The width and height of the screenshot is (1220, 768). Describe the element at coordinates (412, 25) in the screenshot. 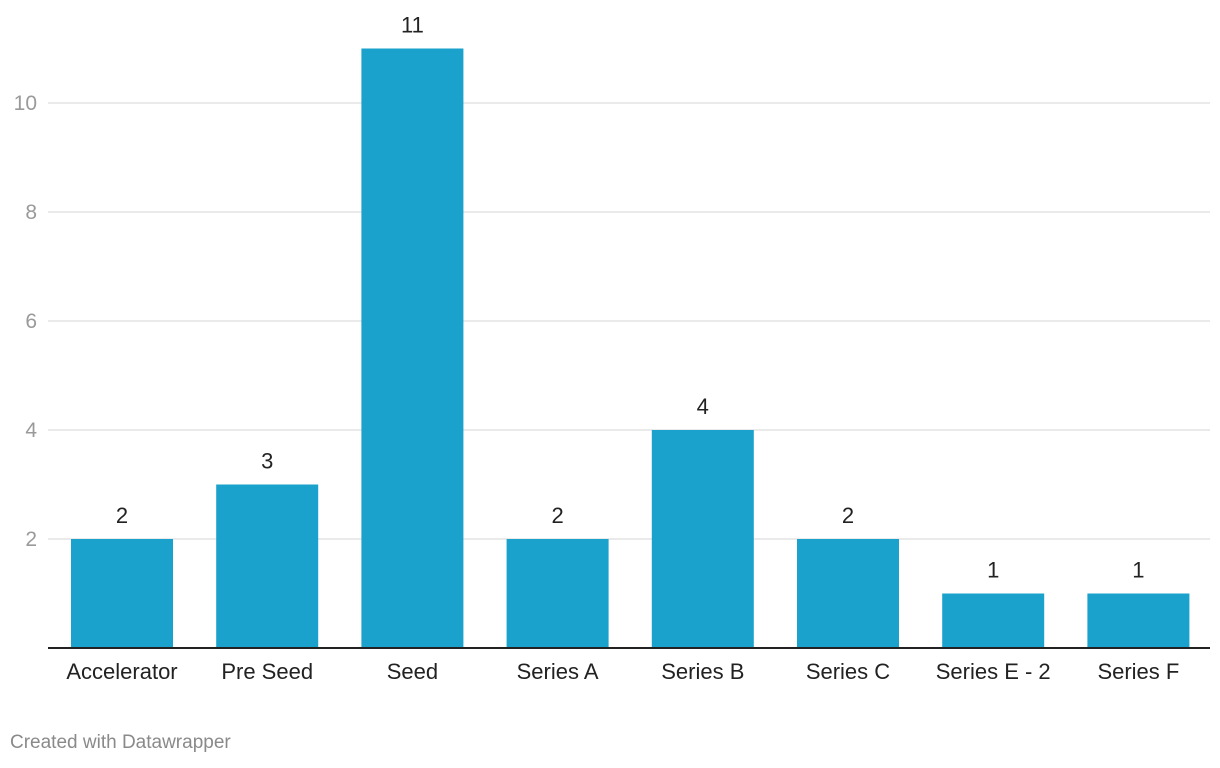

I see `bar-value-label: 11` at that location.